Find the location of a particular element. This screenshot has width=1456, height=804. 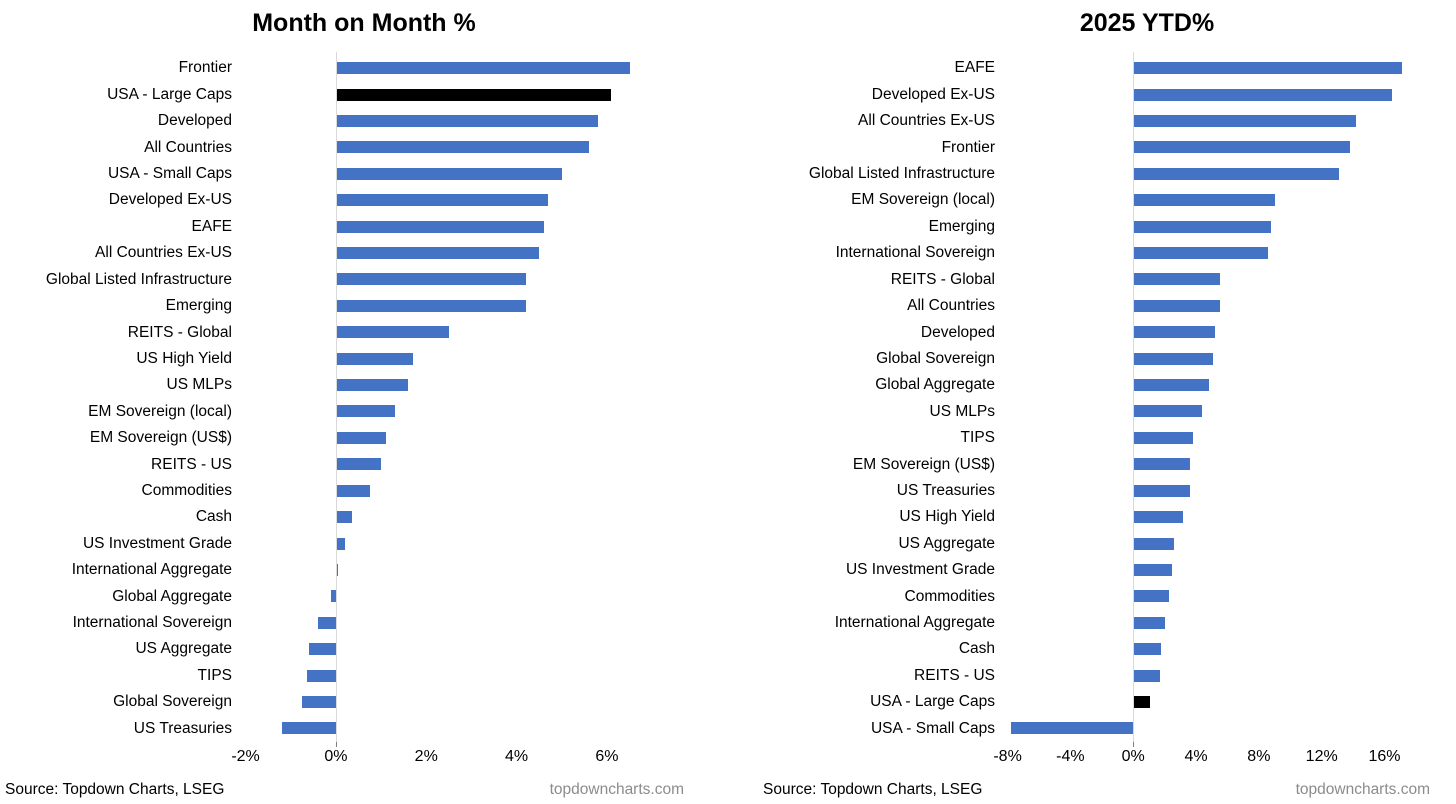

bar-us-high-yield is located at coordinates (374, 358).